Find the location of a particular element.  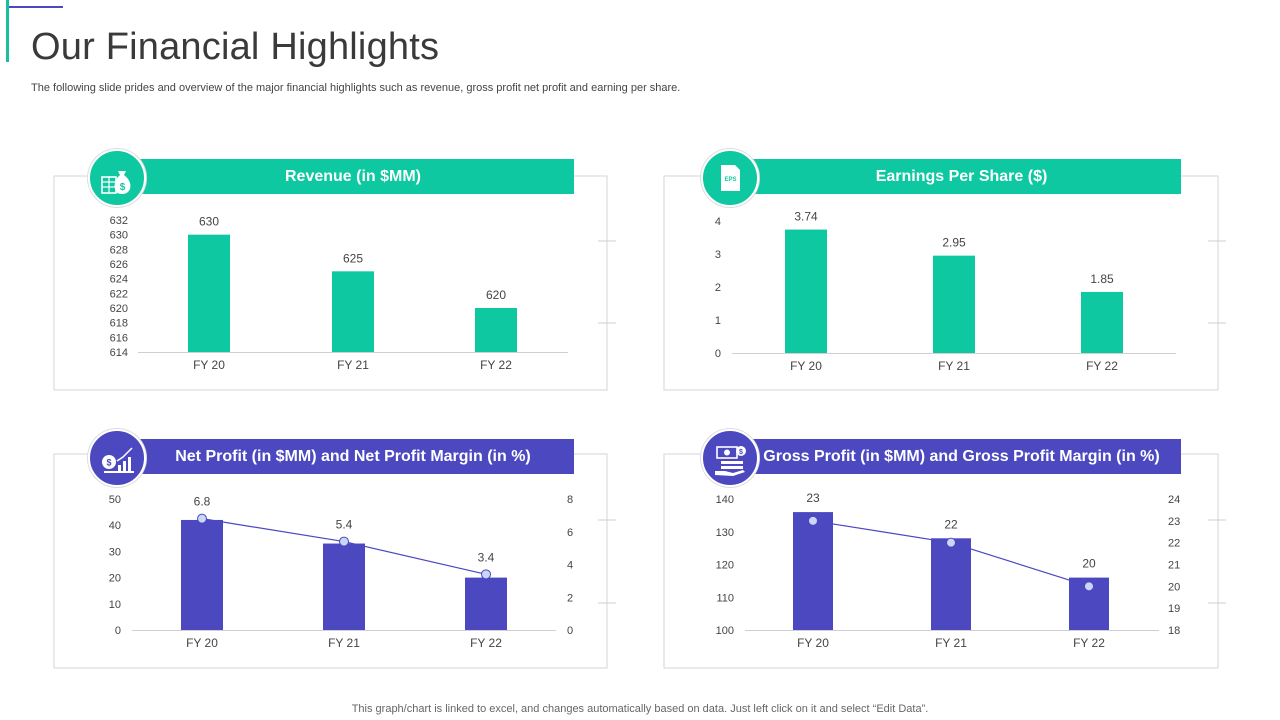

svg-text: EPS is located at coordinates (730, 180).